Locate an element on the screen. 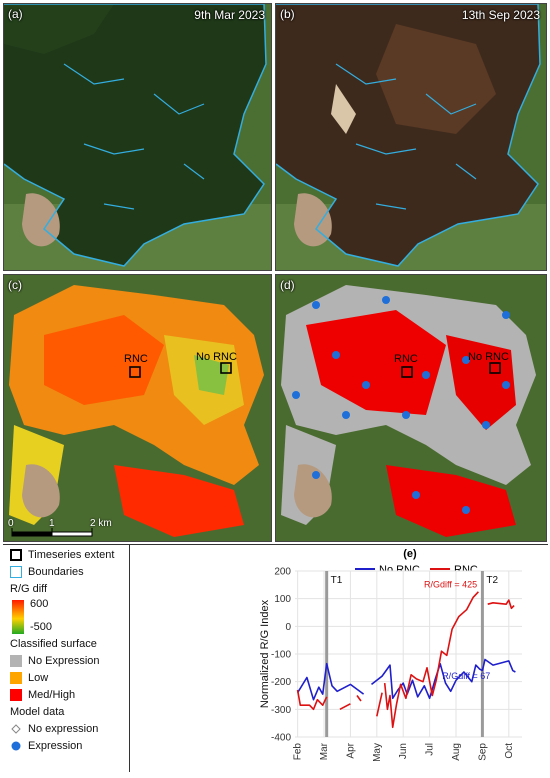 This screenshot has height=778, width=550. y-tick-label: 100 is located at coordinates (282, 599).